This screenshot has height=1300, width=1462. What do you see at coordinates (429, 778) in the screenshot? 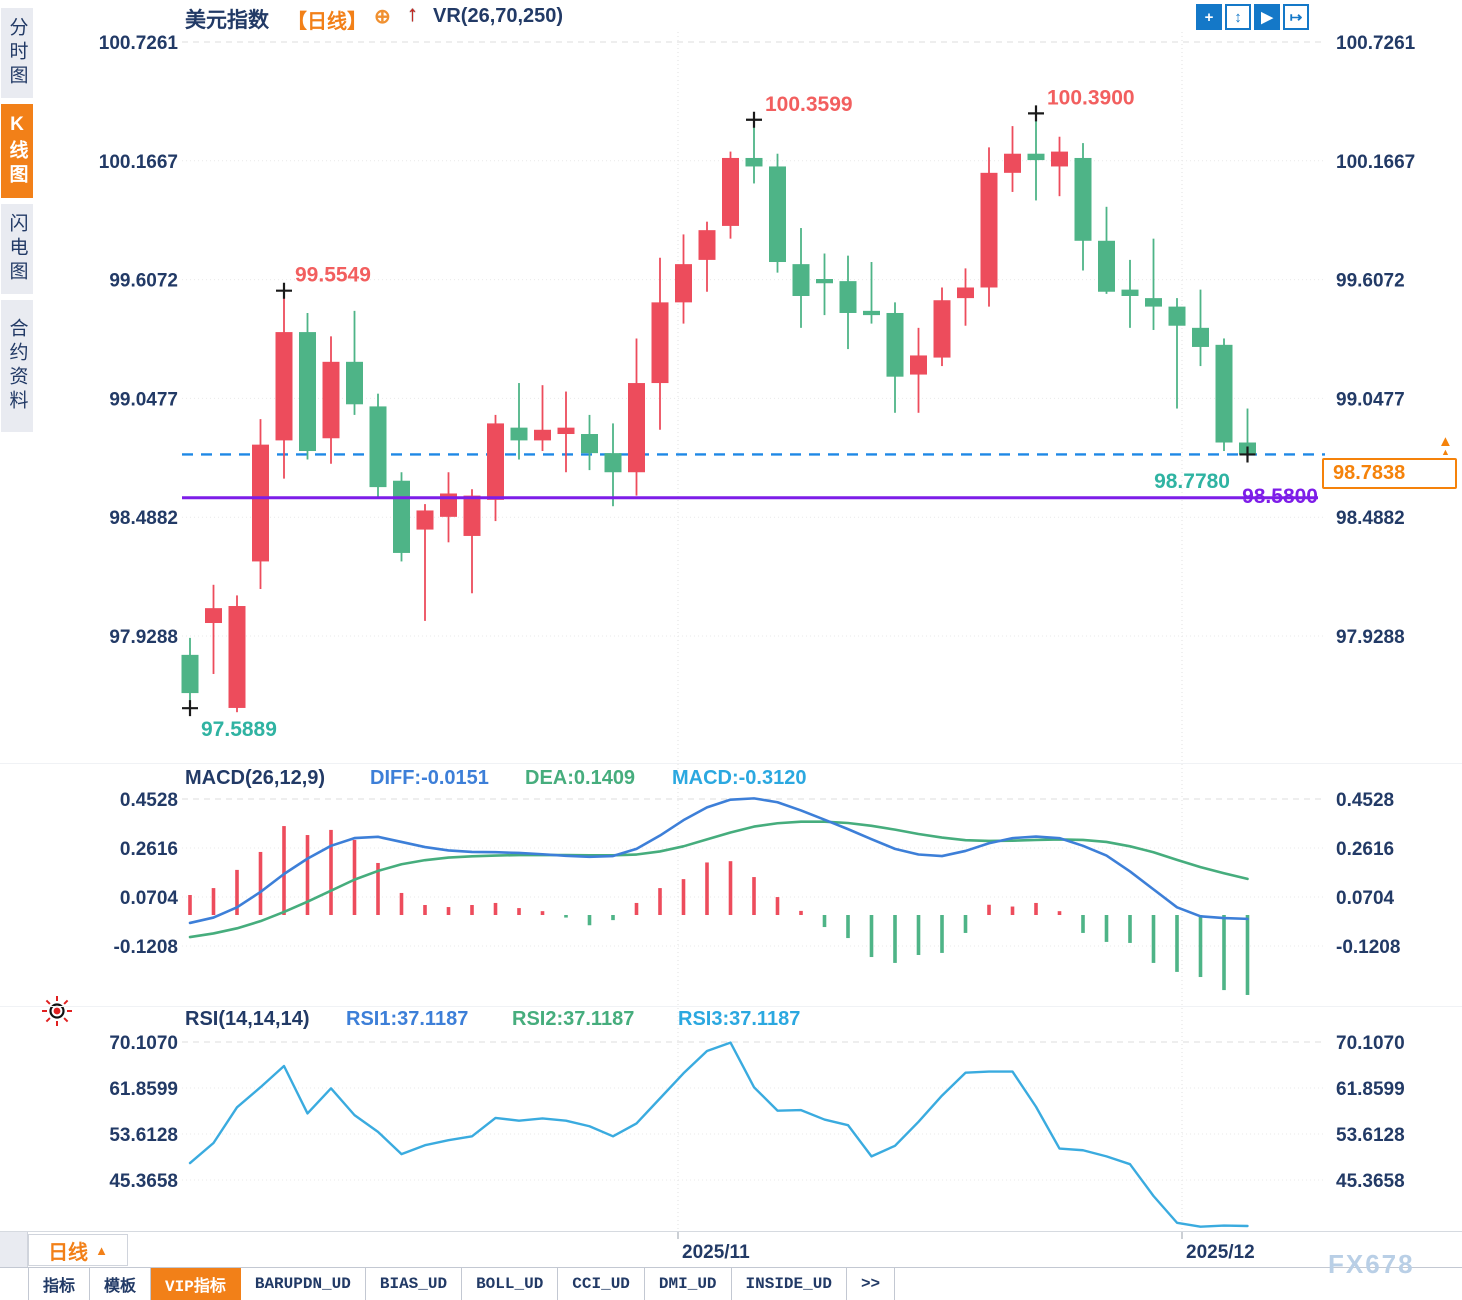
I see `macd-diff-value: DIFF:-0.0151` at bounding box center [429, 778].